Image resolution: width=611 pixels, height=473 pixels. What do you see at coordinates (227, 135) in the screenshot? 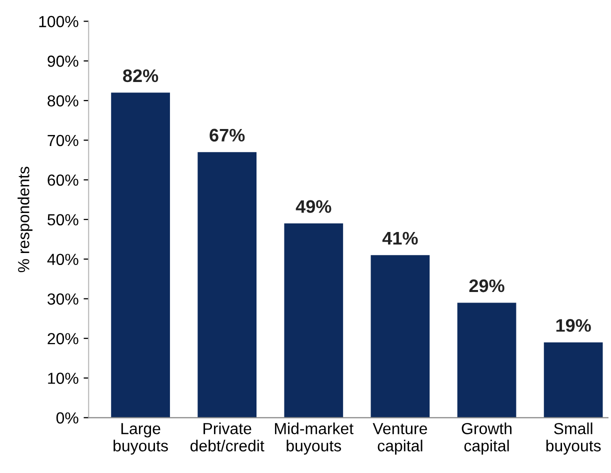
I see `data-label: 67%` at bounding box center [227, 135].